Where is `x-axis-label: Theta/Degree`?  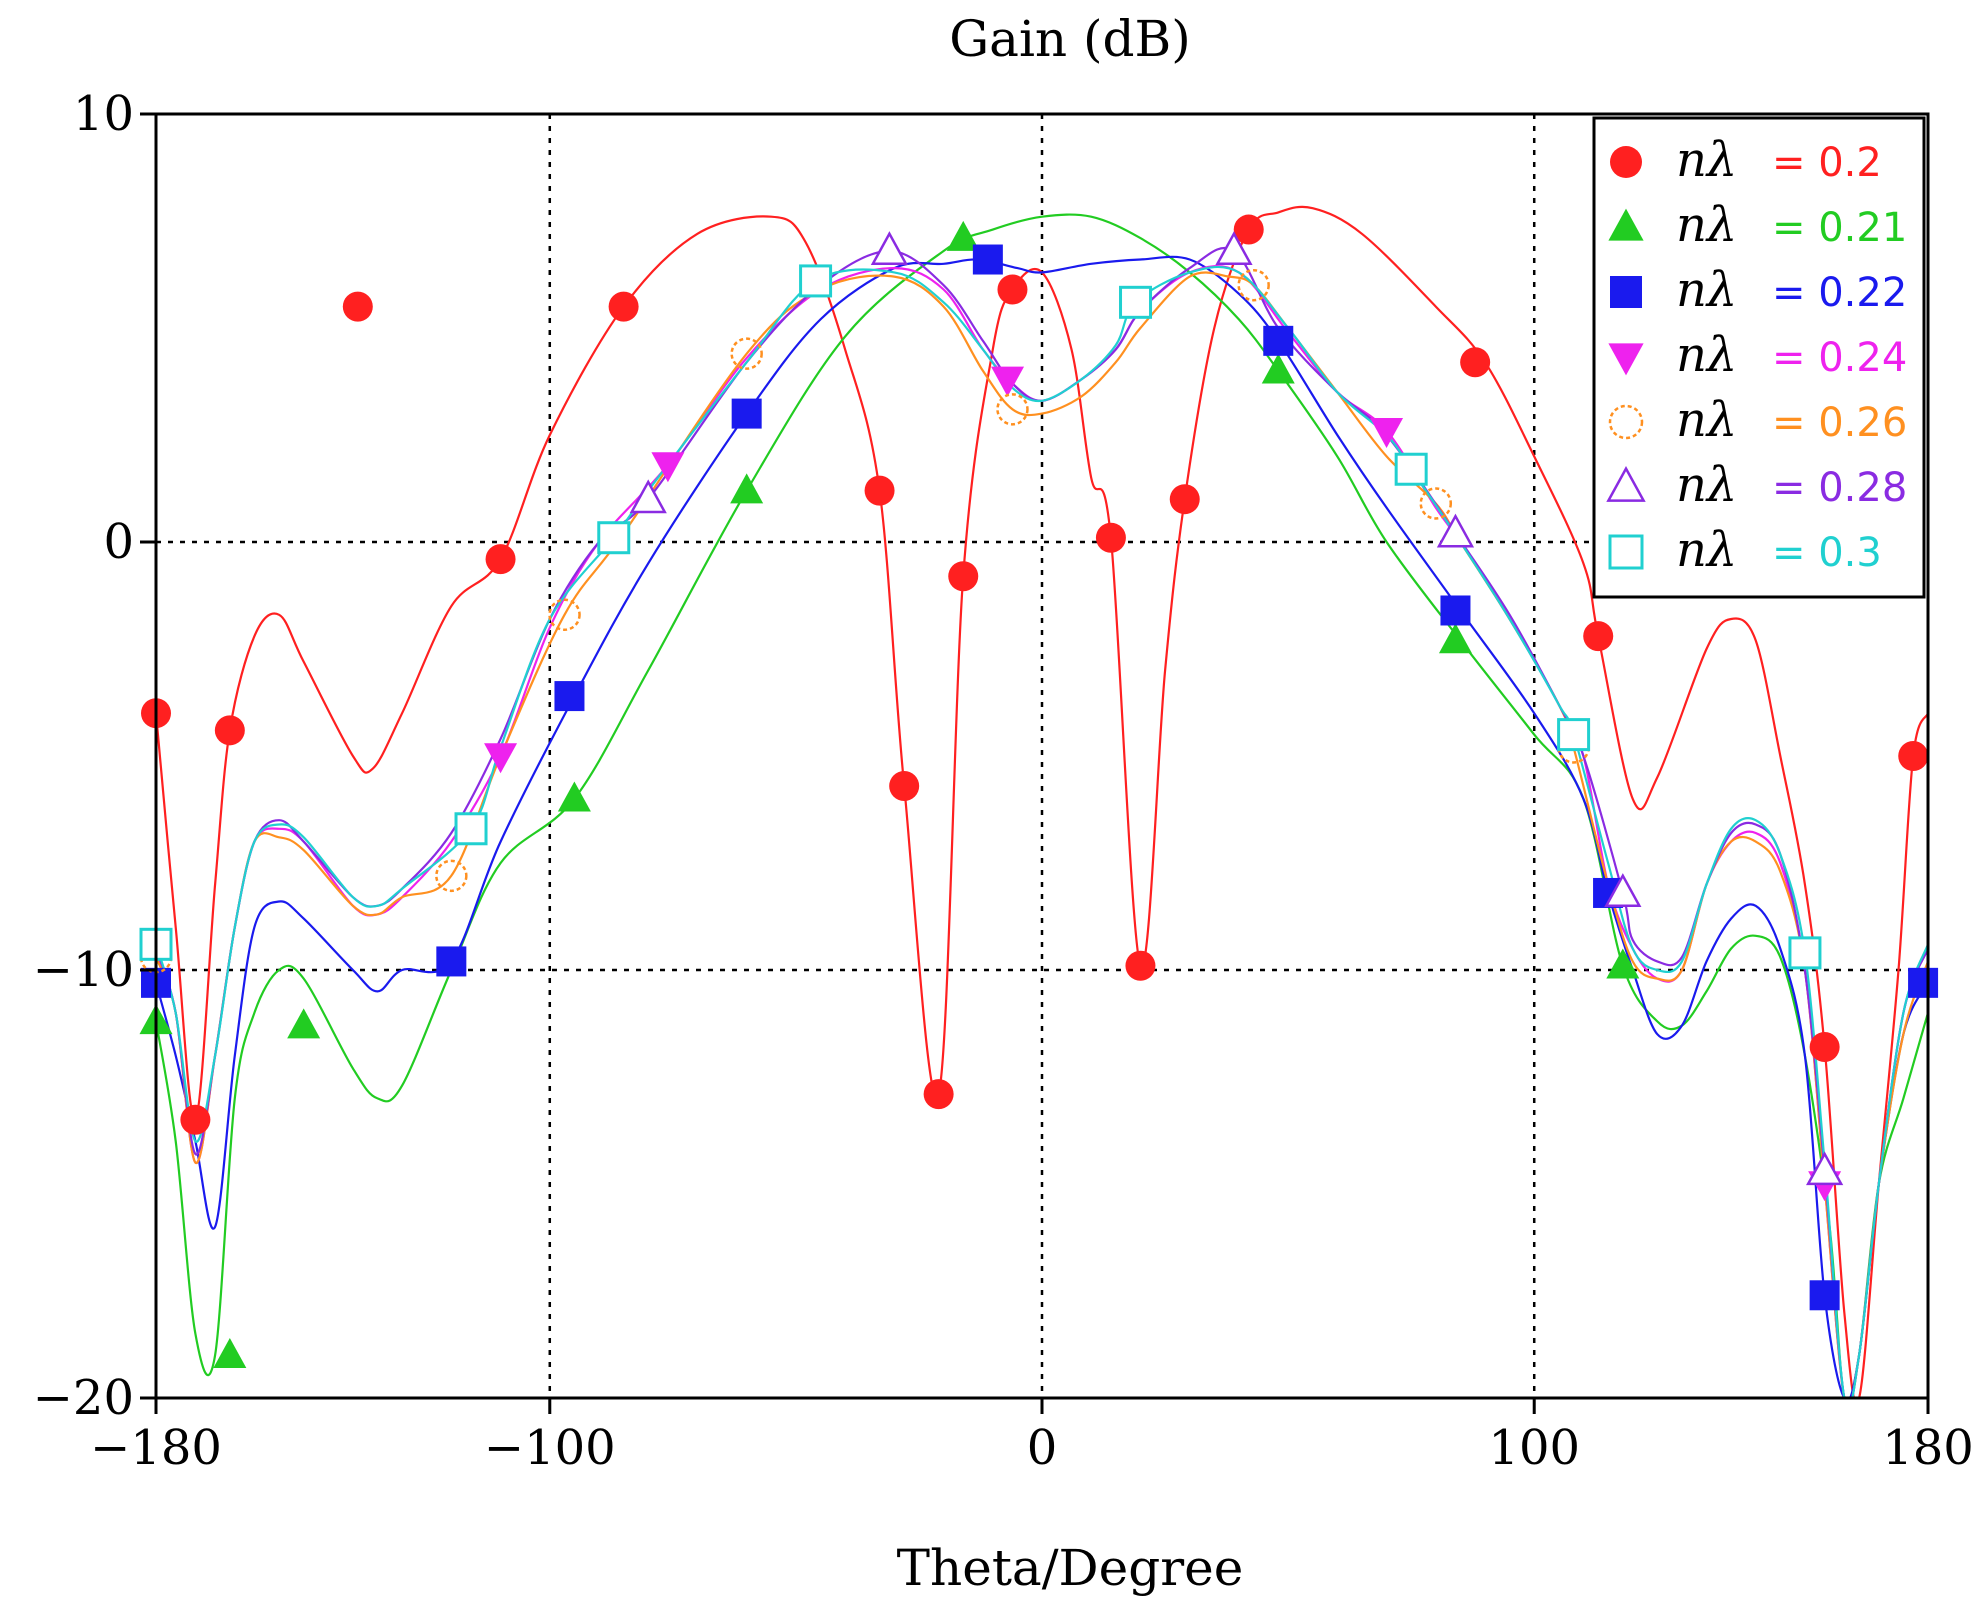
x-axis-label: Theta/Degree is located at coordinates (1070, 1568).